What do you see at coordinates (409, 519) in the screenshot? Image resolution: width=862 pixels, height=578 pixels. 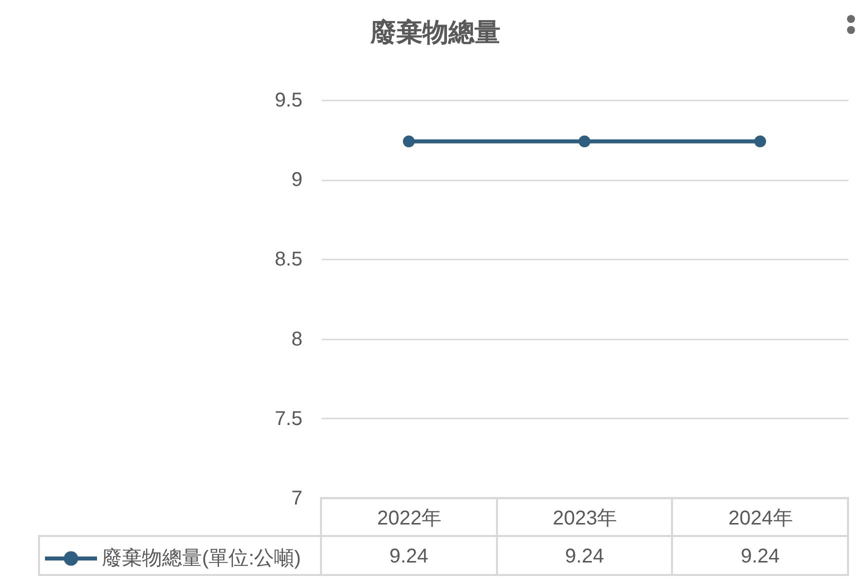 I see `x-tick-label: 2022年` at bounding box center [409, 519].